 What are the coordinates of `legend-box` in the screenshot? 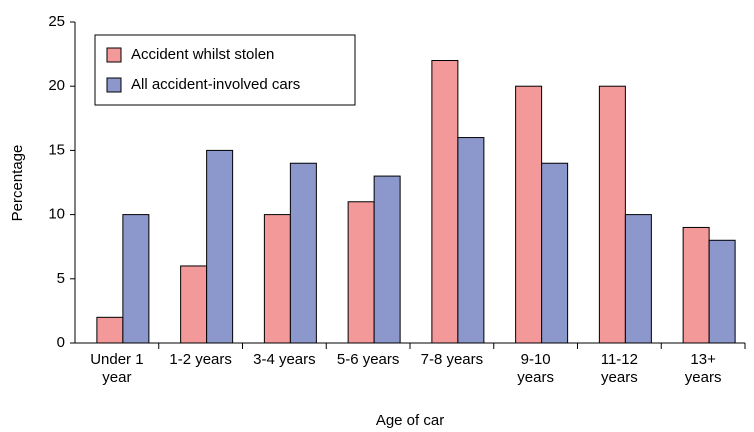 It's located at (225, 70).